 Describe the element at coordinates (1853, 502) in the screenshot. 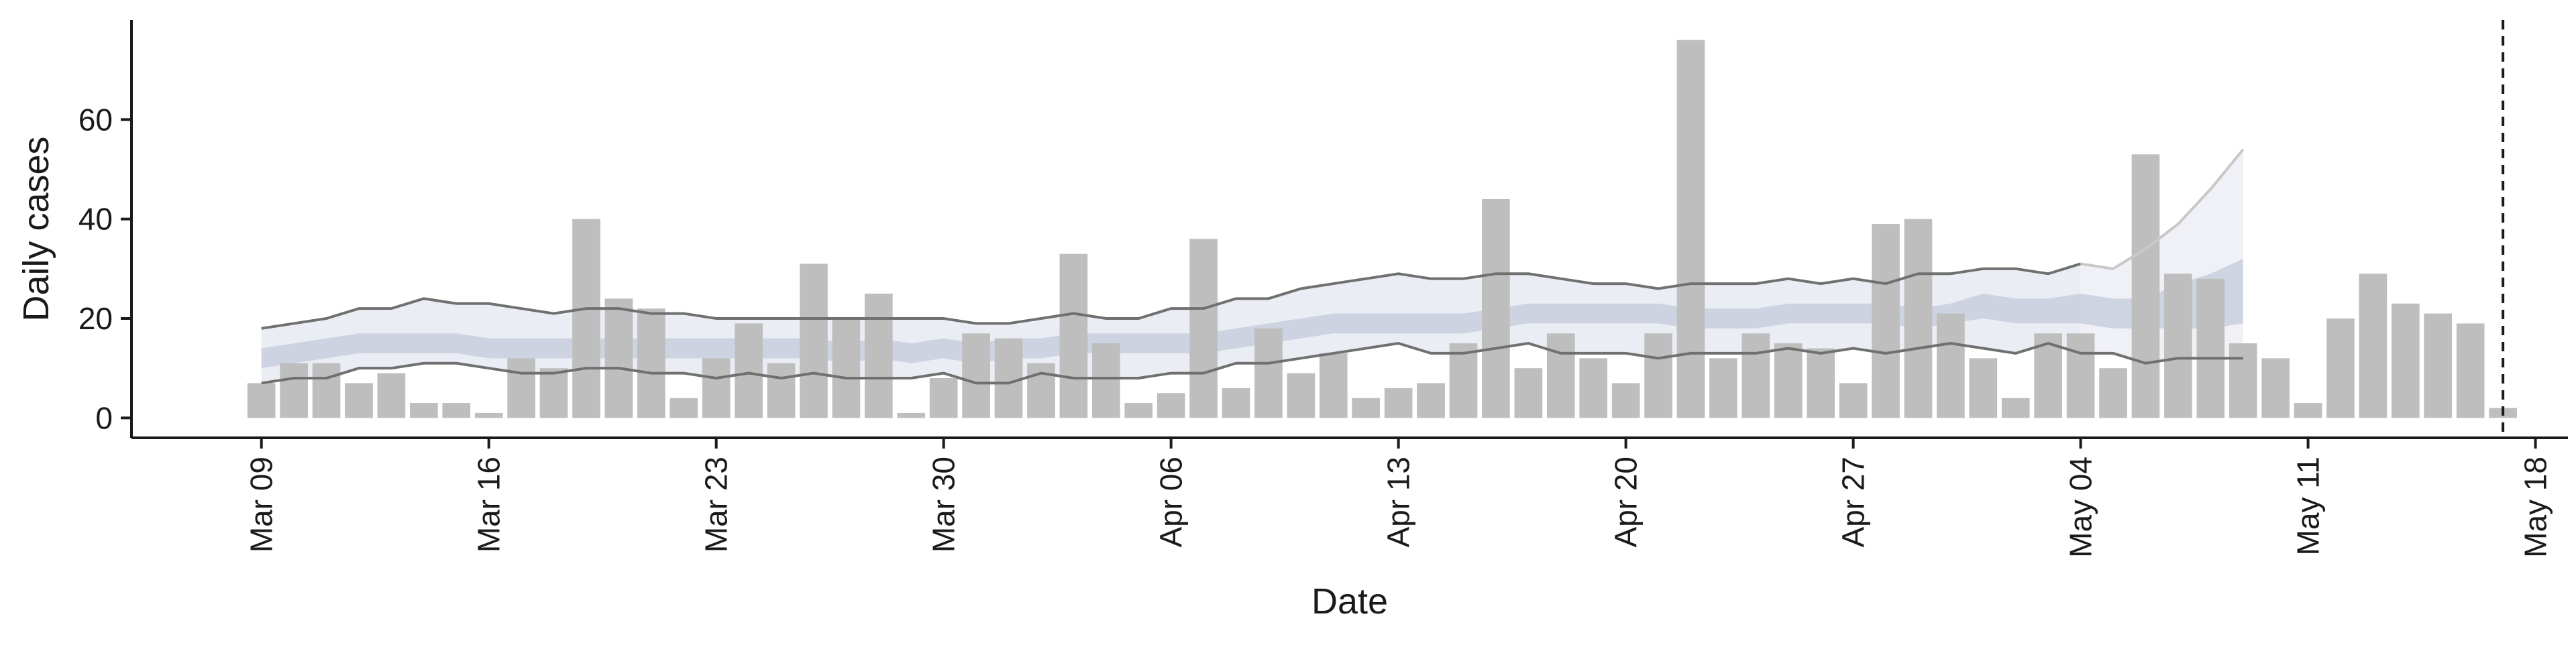

I see `x-tick-label: Apr 27` at that location.